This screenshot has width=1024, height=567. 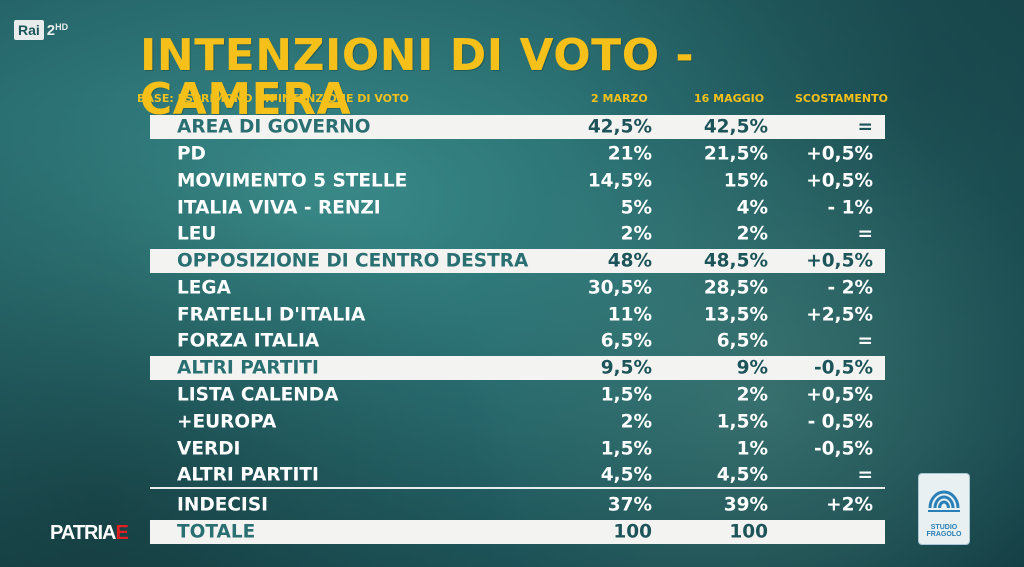 I want to click on page-title: INTENZIONI DI VOTO - CAMERA, so click(x=417, y=77).